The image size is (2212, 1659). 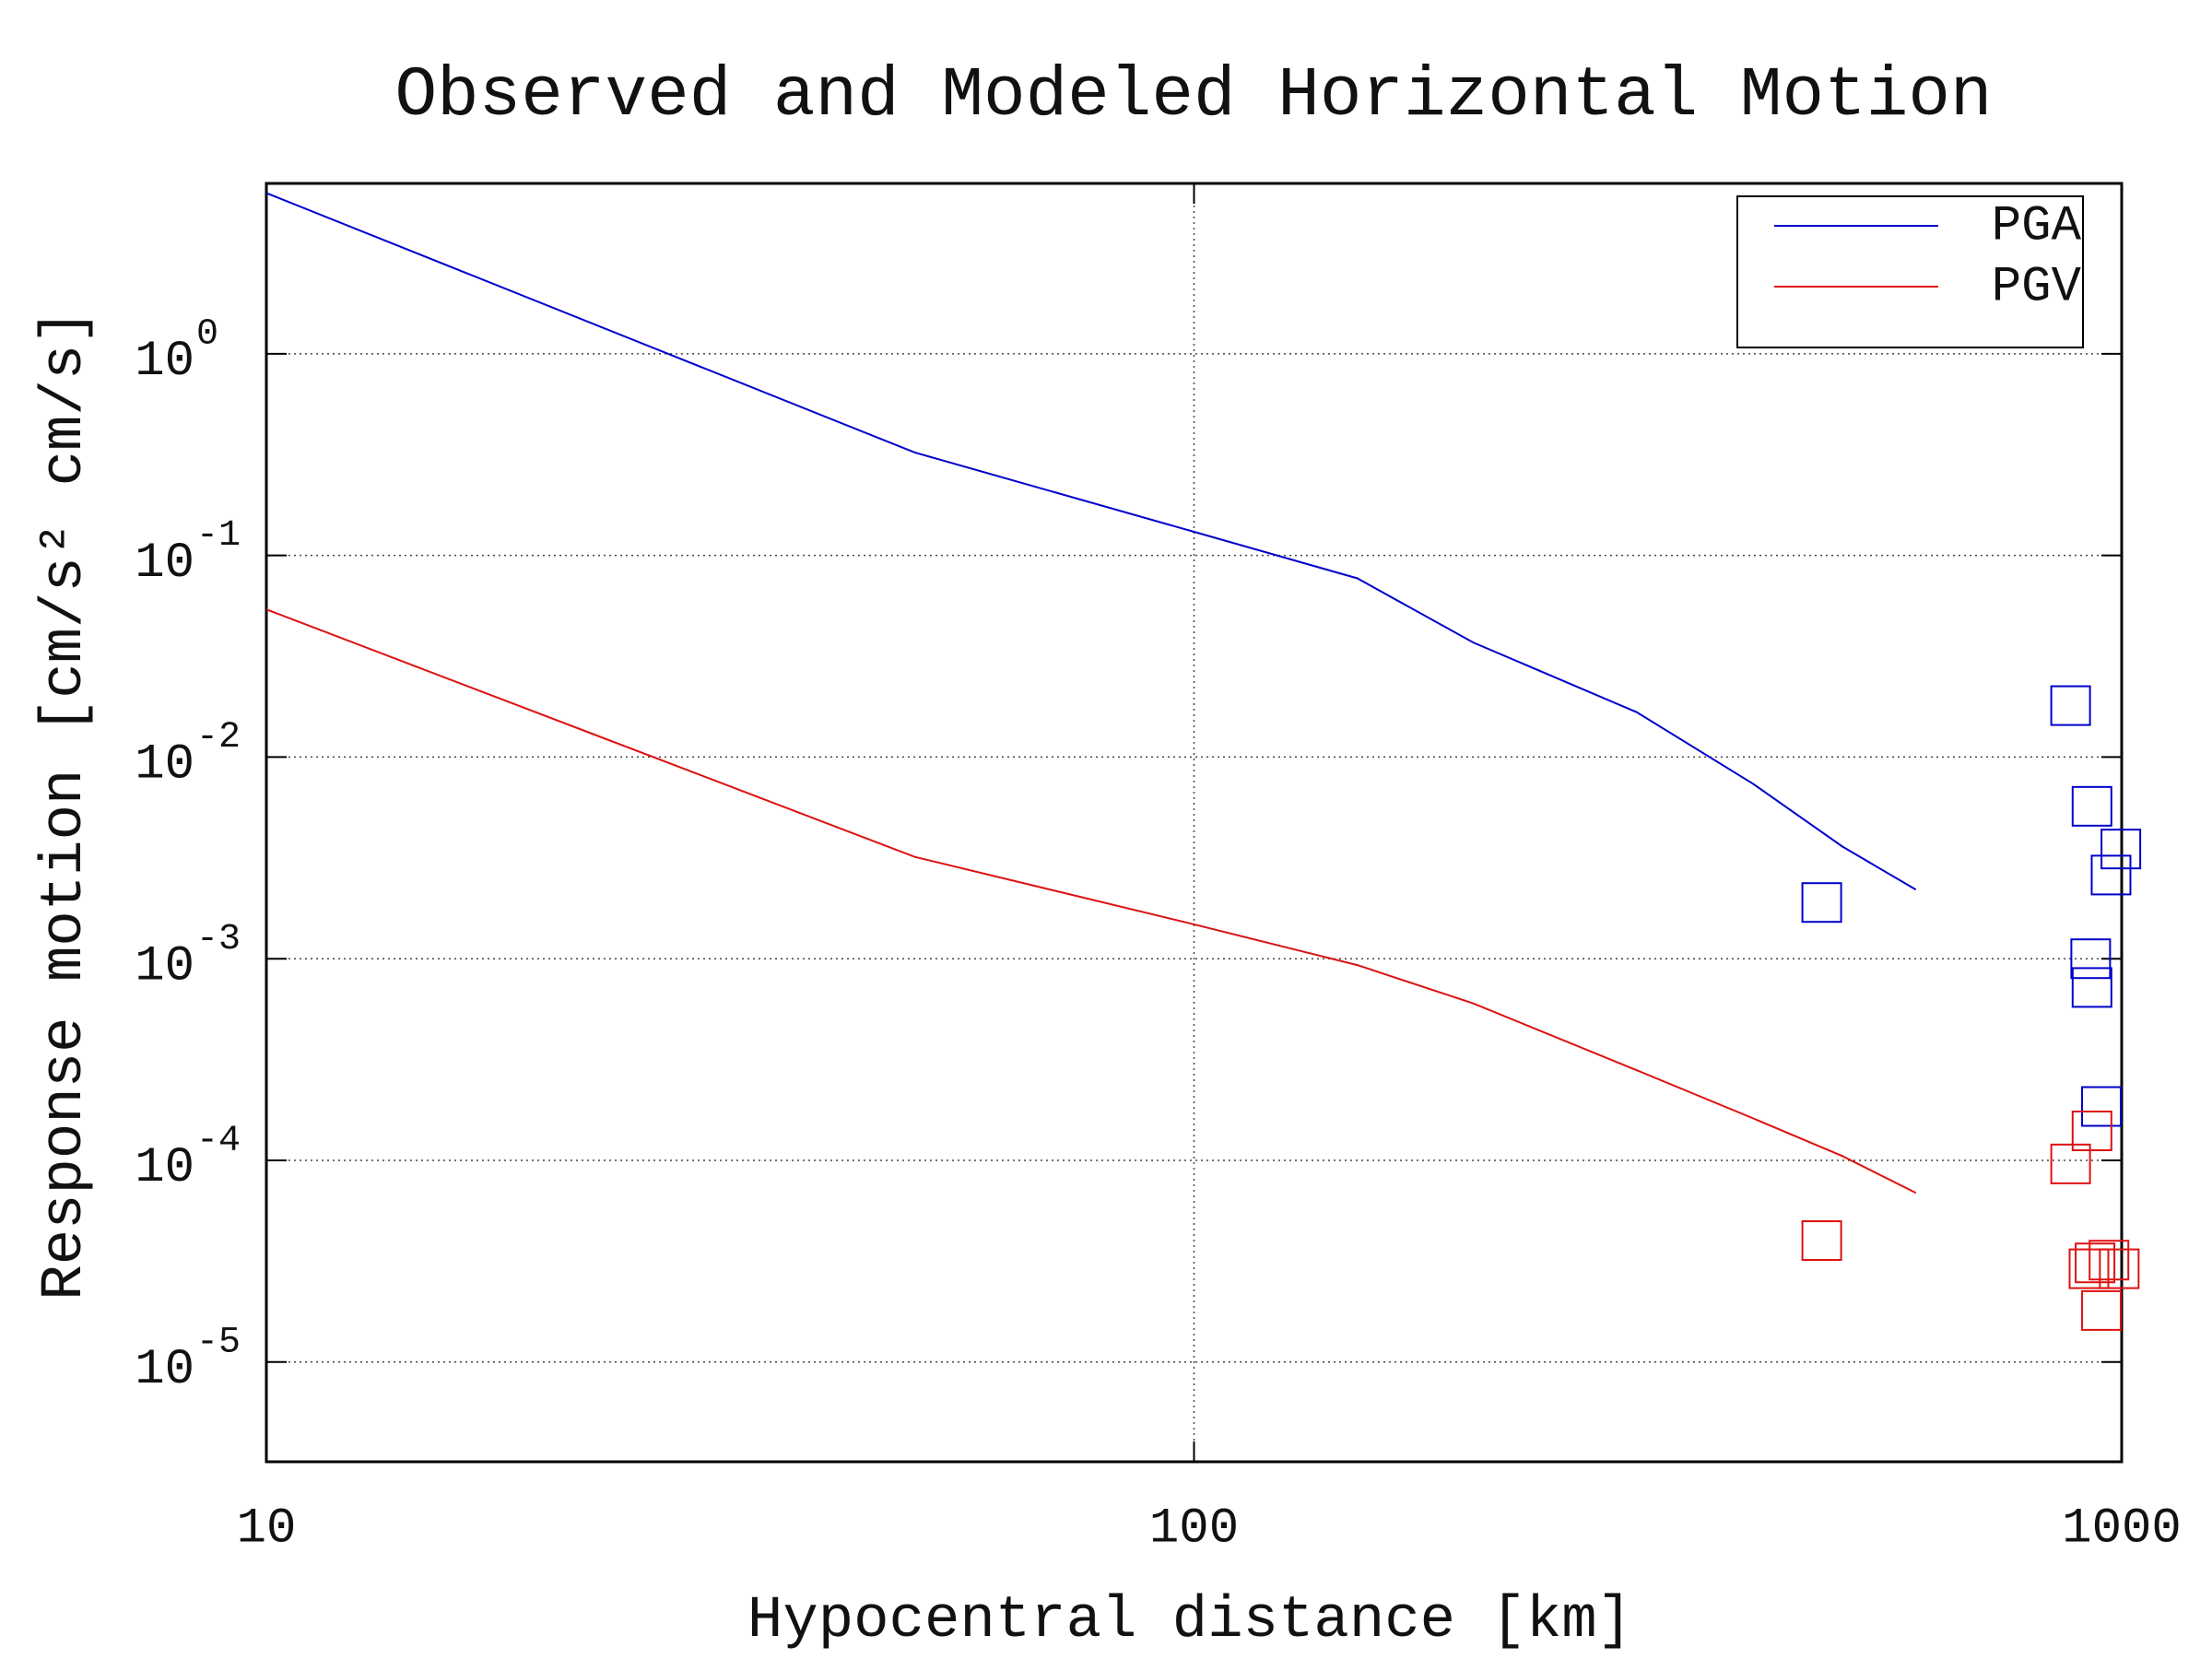 What do you see at coordinates (218, 939) in the screenshot?
I see `y-tick-exponent: -3` at bounding box center [218, 939].